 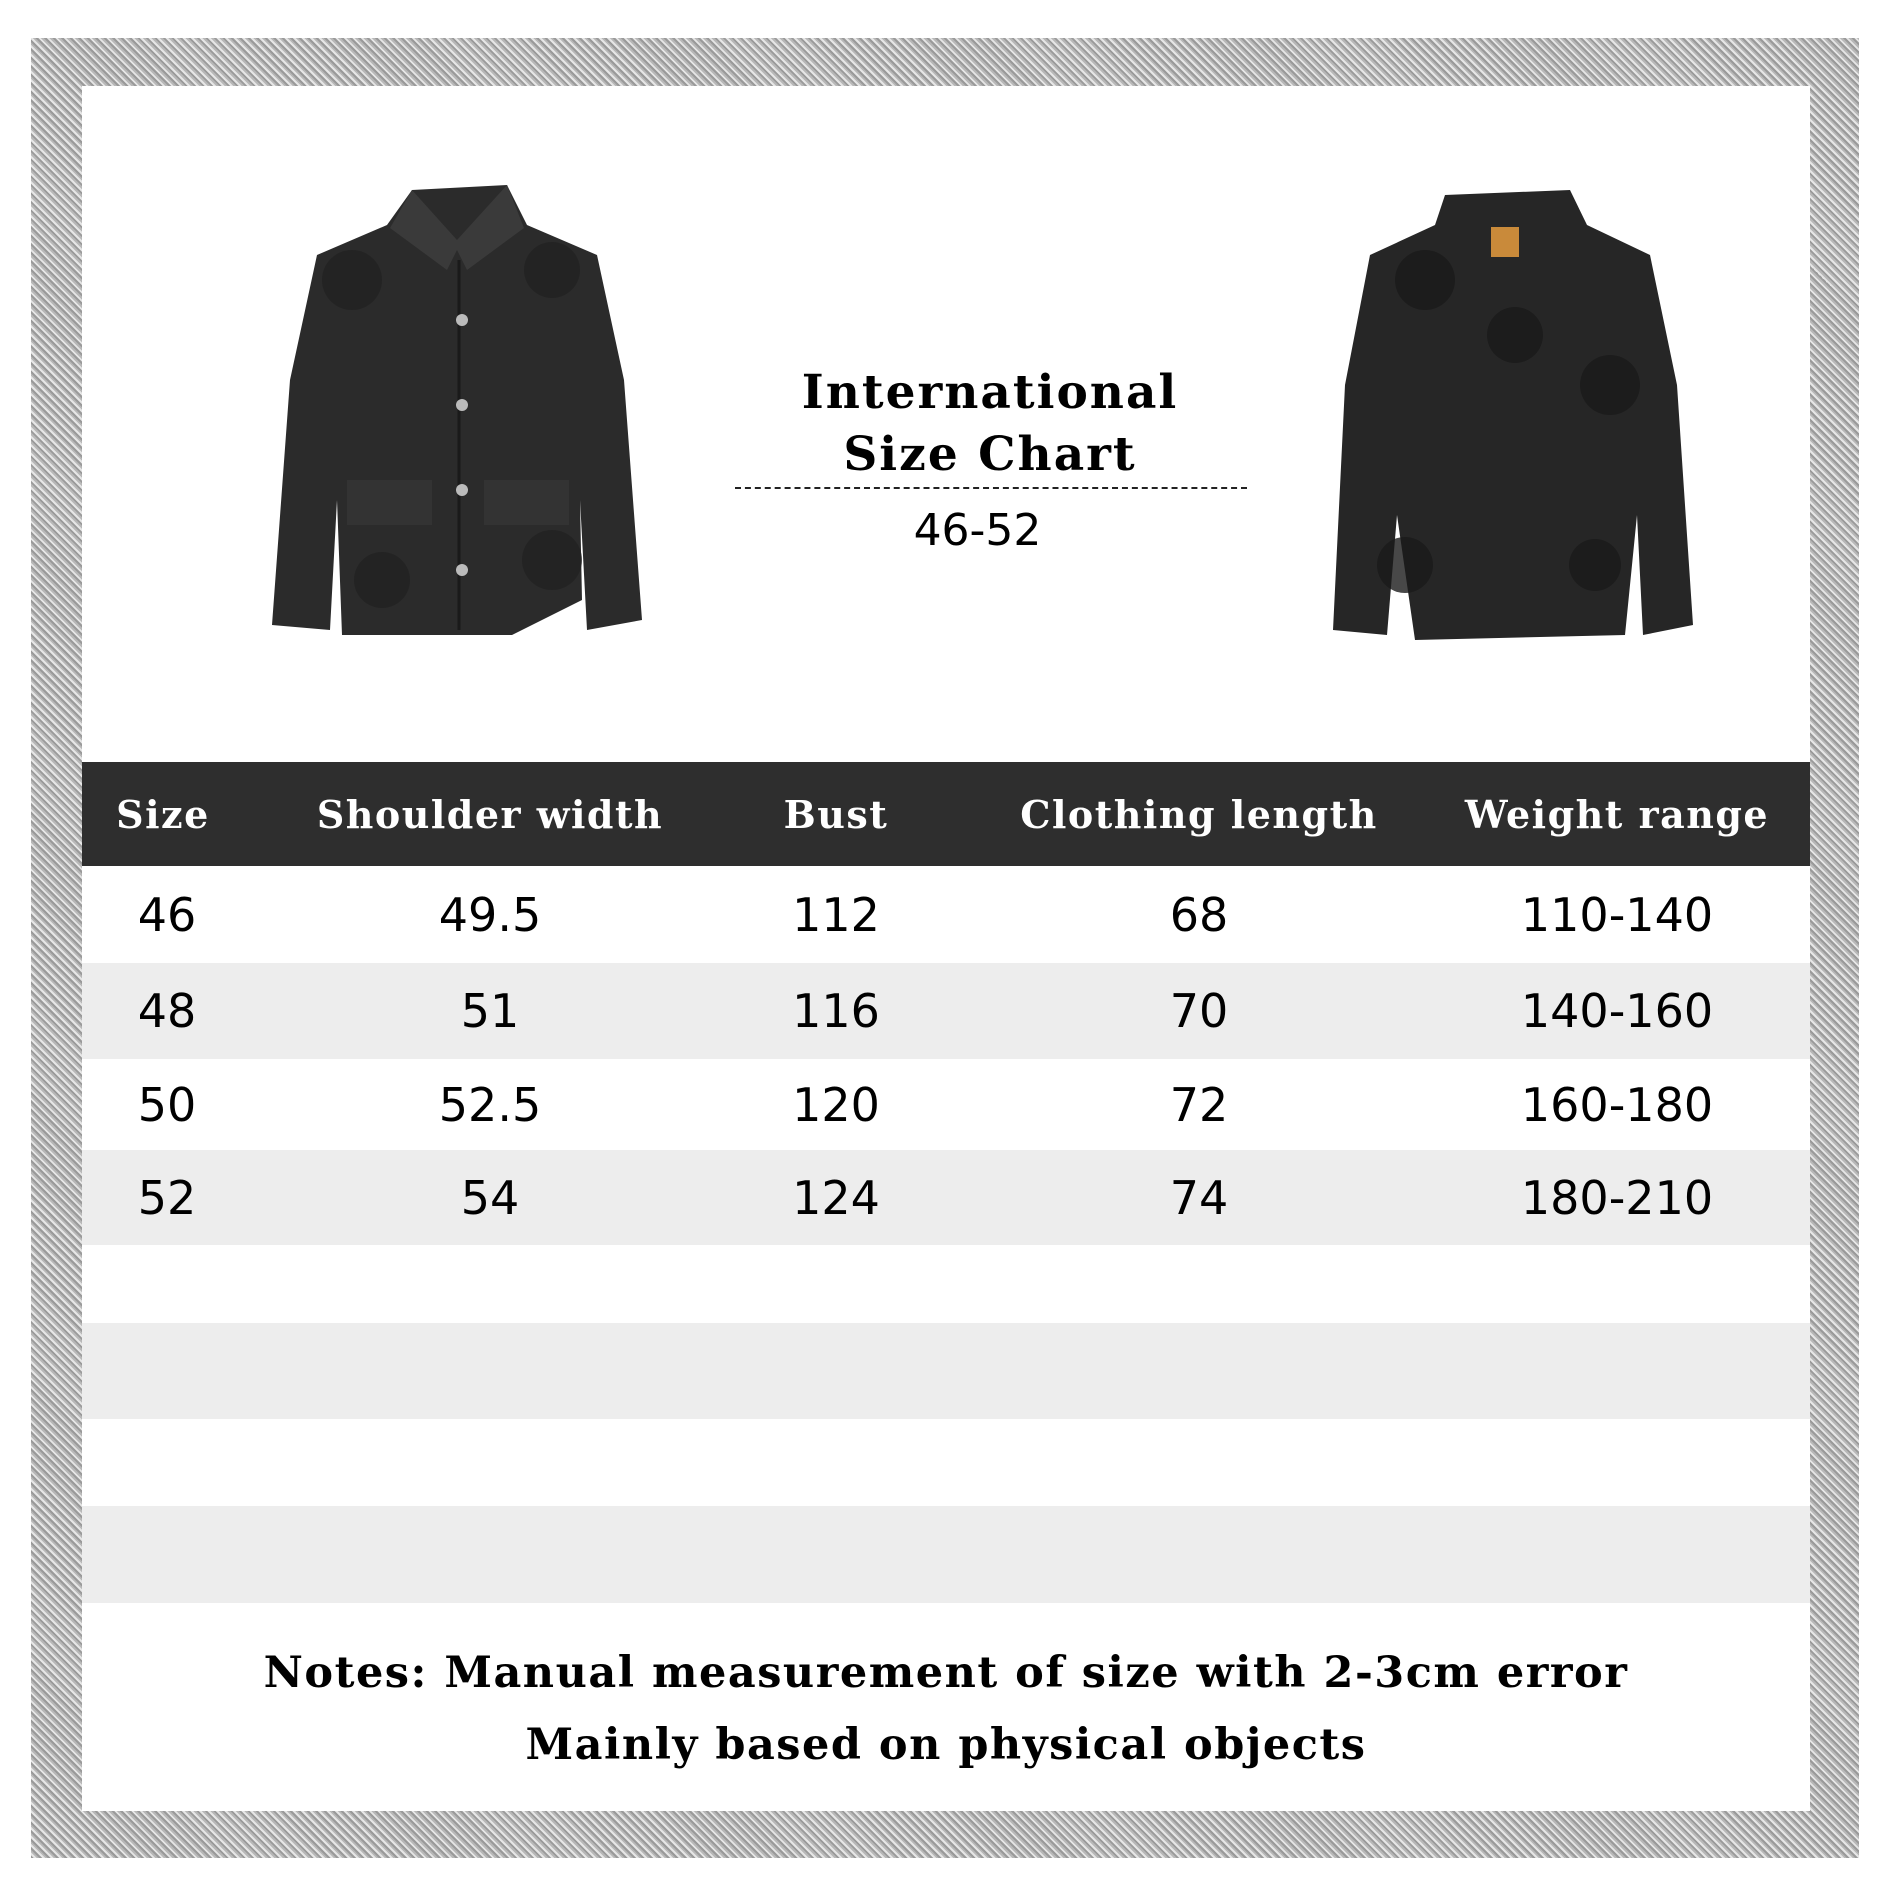 What do you see at coordinates (163, 814) in the screenshot?
I see `header-size: Size` at bounding box center [163, 814].